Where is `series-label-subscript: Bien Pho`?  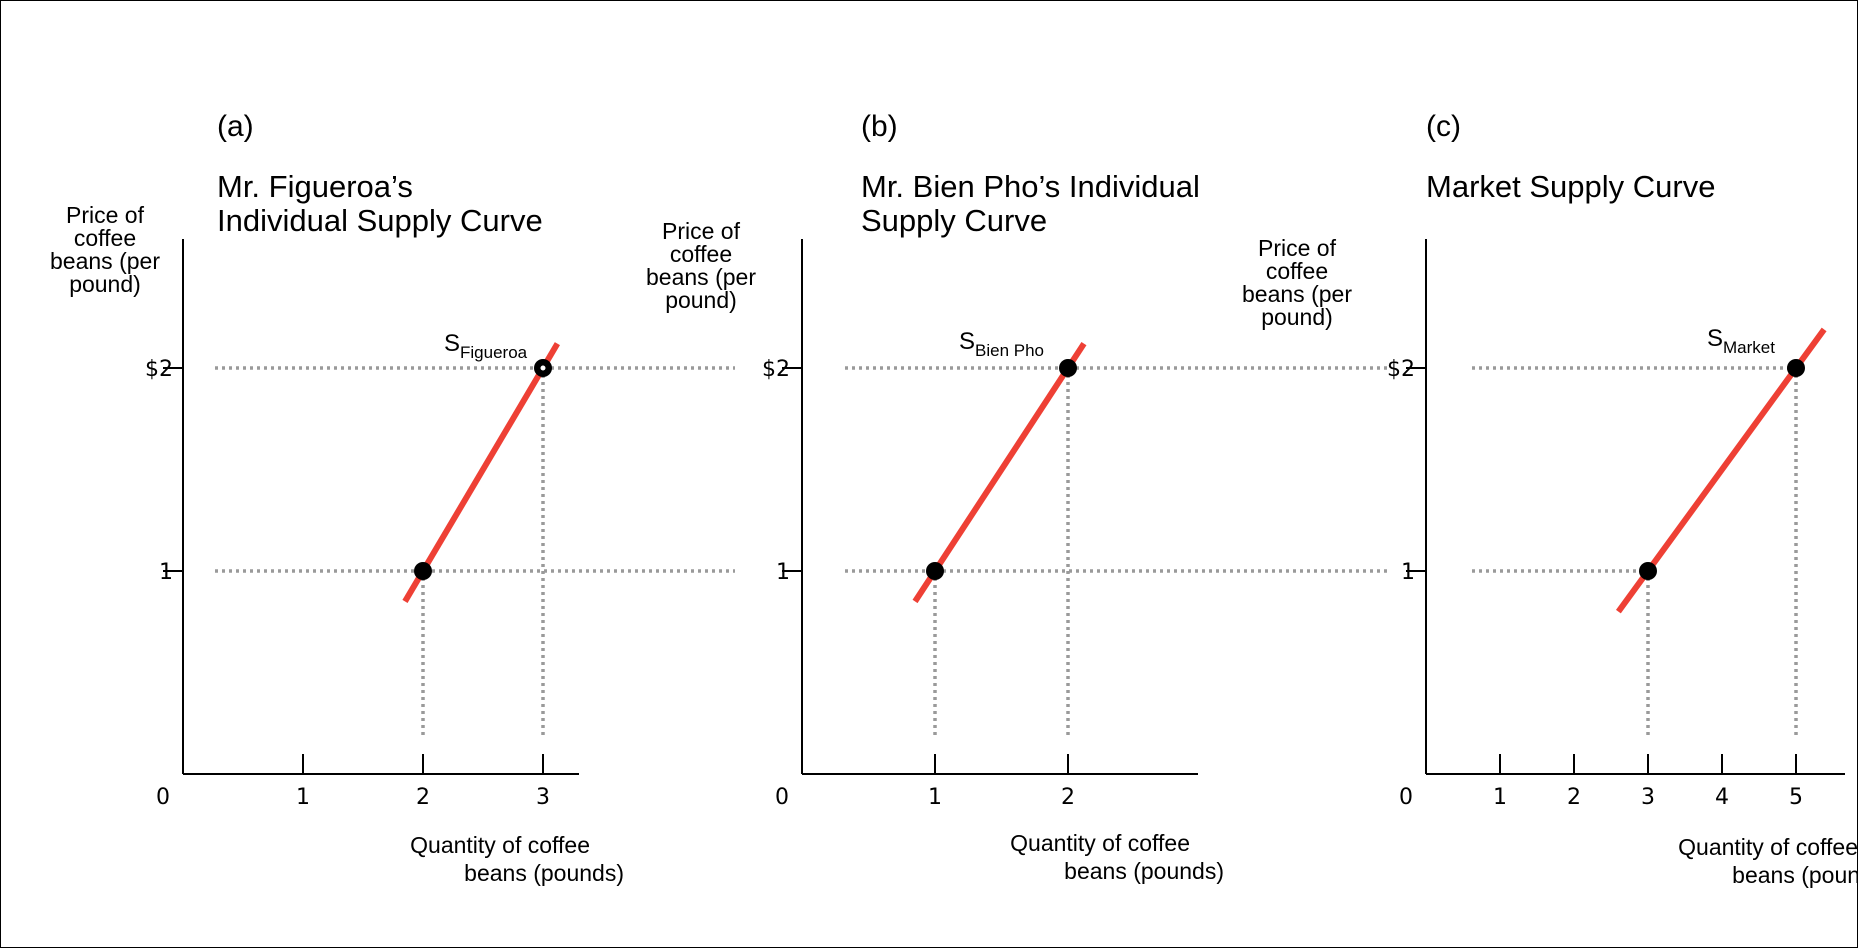 series-label-subscript: Bien Pho is located at coordinates (1009, 350).